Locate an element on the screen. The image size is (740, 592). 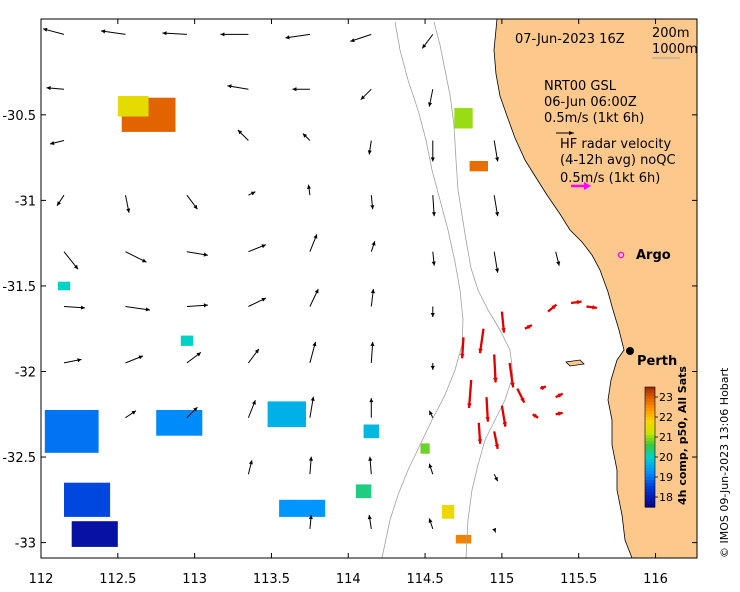
model-legend-title: NRT00 GSL is located at coordinates (580, 86).